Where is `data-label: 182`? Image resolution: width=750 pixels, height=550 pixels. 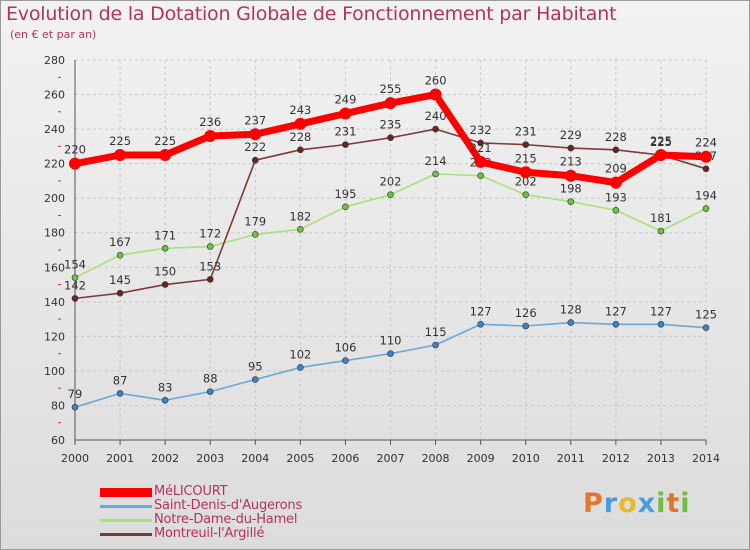 data-label: 182 is located at coordinates (300, 216).